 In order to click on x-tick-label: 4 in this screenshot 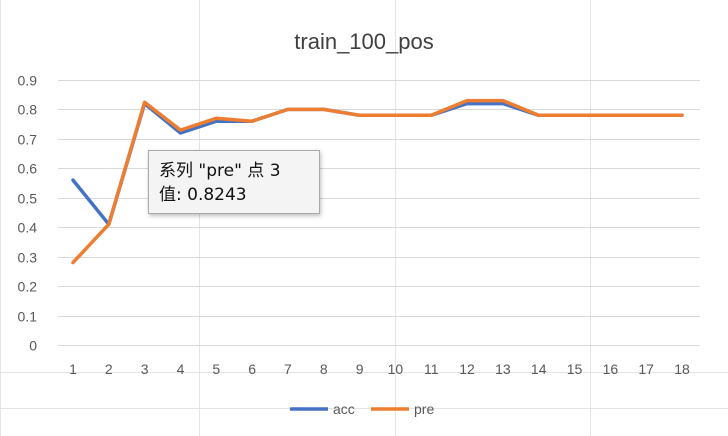, I will do `click(181, 369)`.